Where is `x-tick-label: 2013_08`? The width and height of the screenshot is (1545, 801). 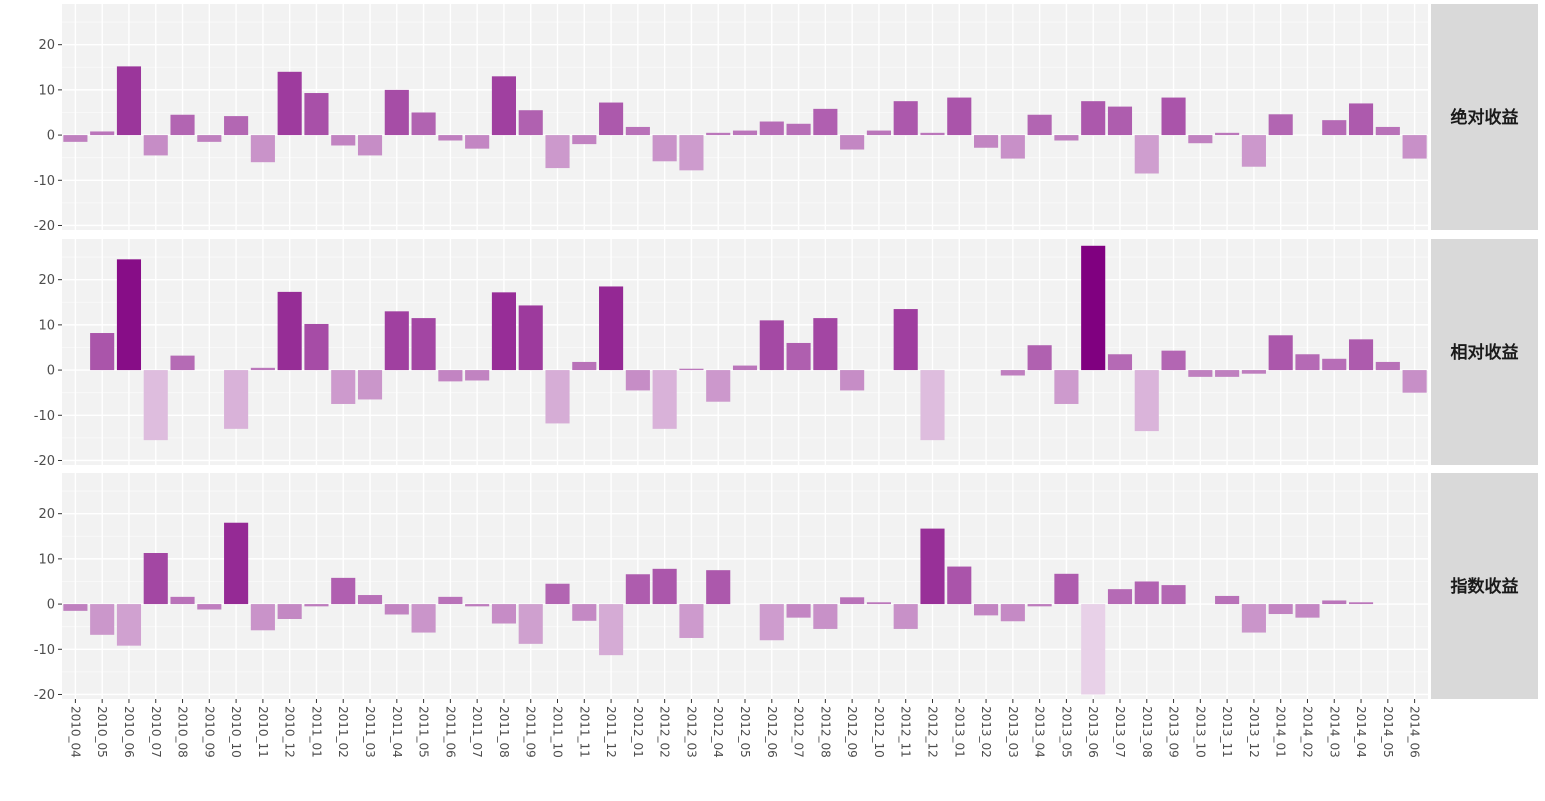
x-tick-label: 2013_08 is located at coordinates (1147, 732).